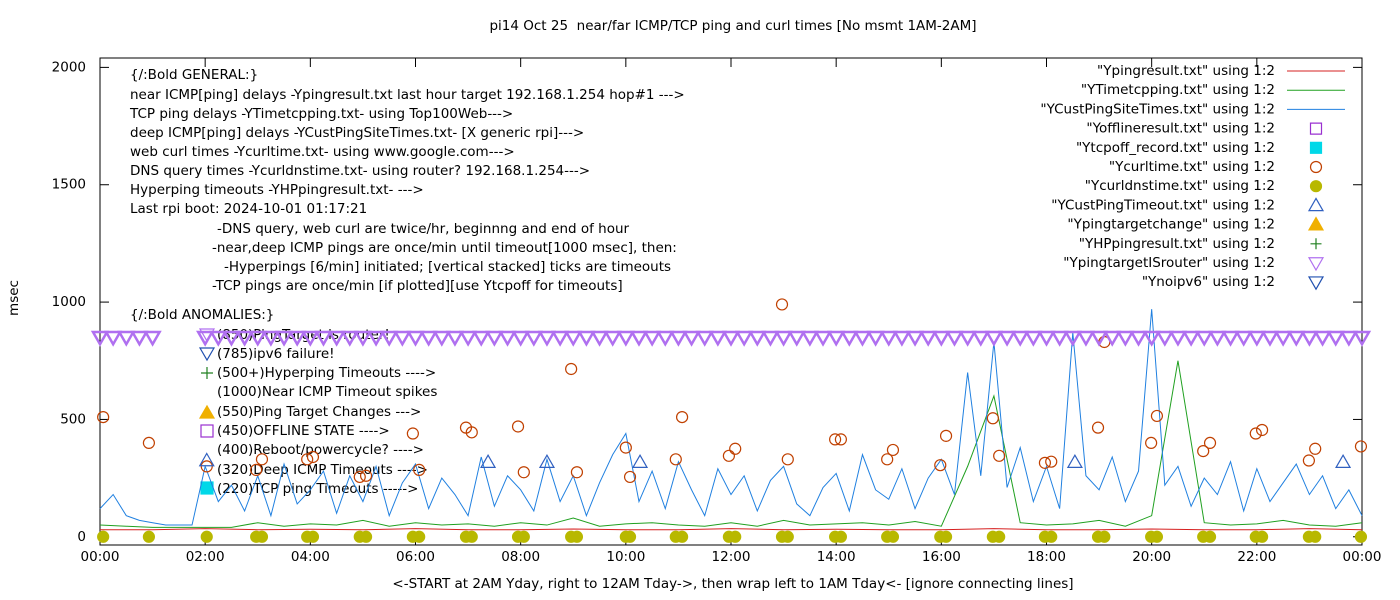 This screenshot has height=600, width=1400. What do you see at coordinates (520, 557) in the screenshot?
I see `x-tick-label: 08:00` at bounding box center [520, 557].